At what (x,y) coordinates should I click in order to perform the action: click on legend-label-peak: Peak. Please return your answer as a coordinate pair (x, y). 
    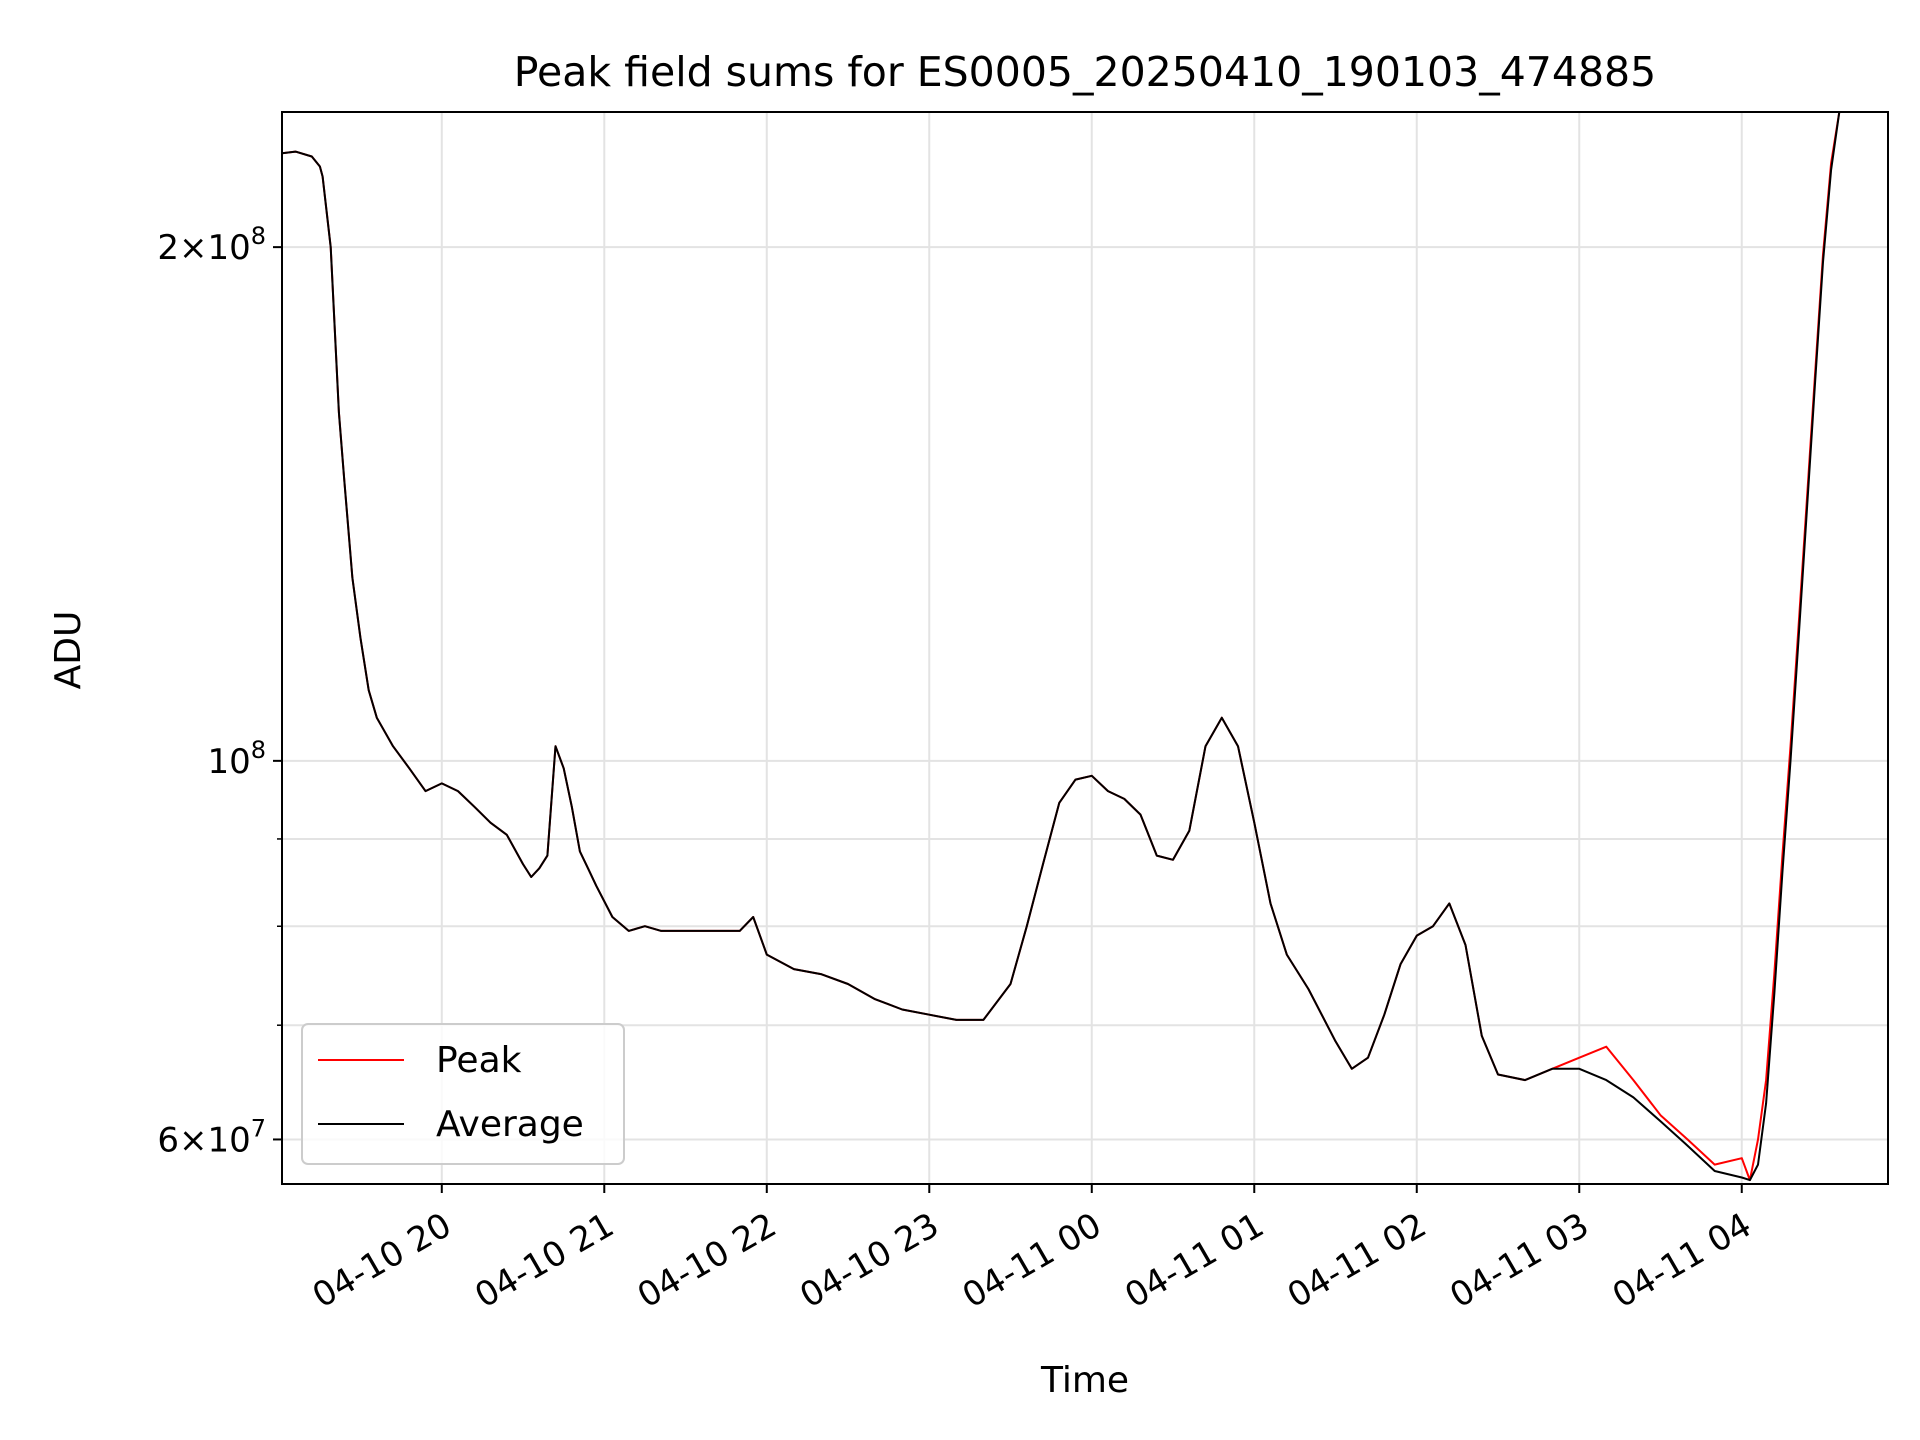
    Looking at the image, I should click on (479, 1060).